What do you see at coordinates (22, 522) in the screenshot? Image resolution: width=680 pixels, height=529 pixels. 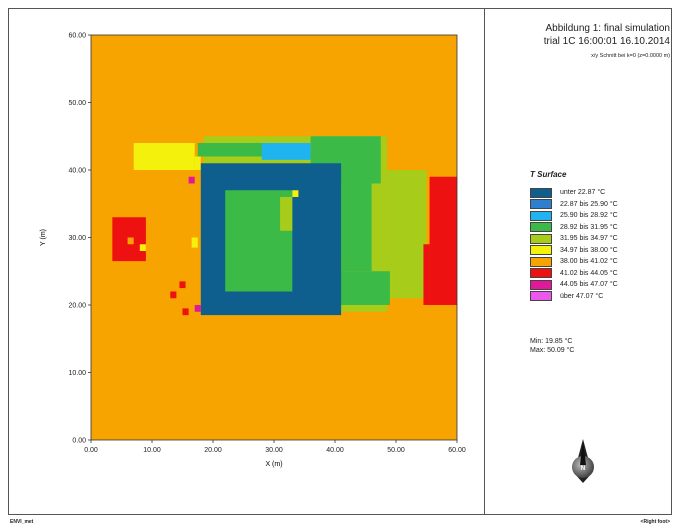 I see `footer-left: ENVI_met` at bounding box center [22, 522].